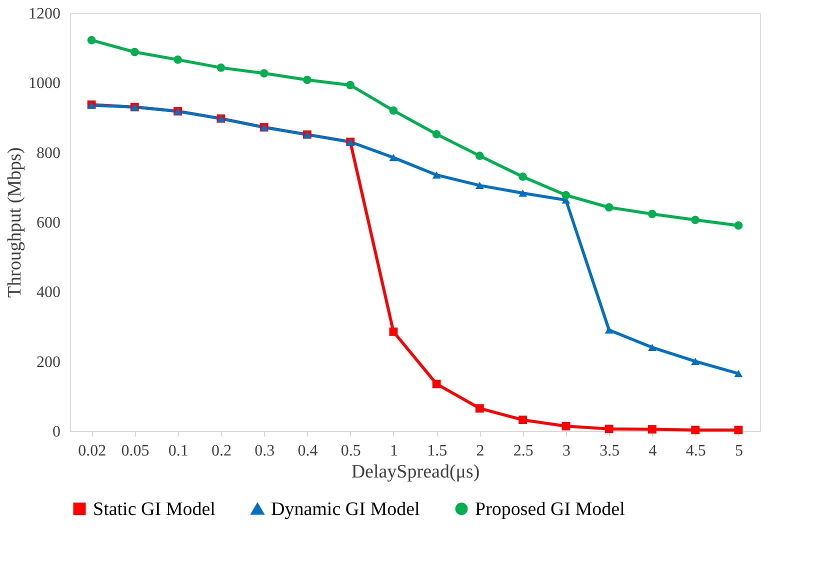  Describe the element at coordinates (178, 451) in the screenshot. I see `x-tick-label: 0.1` at that location.